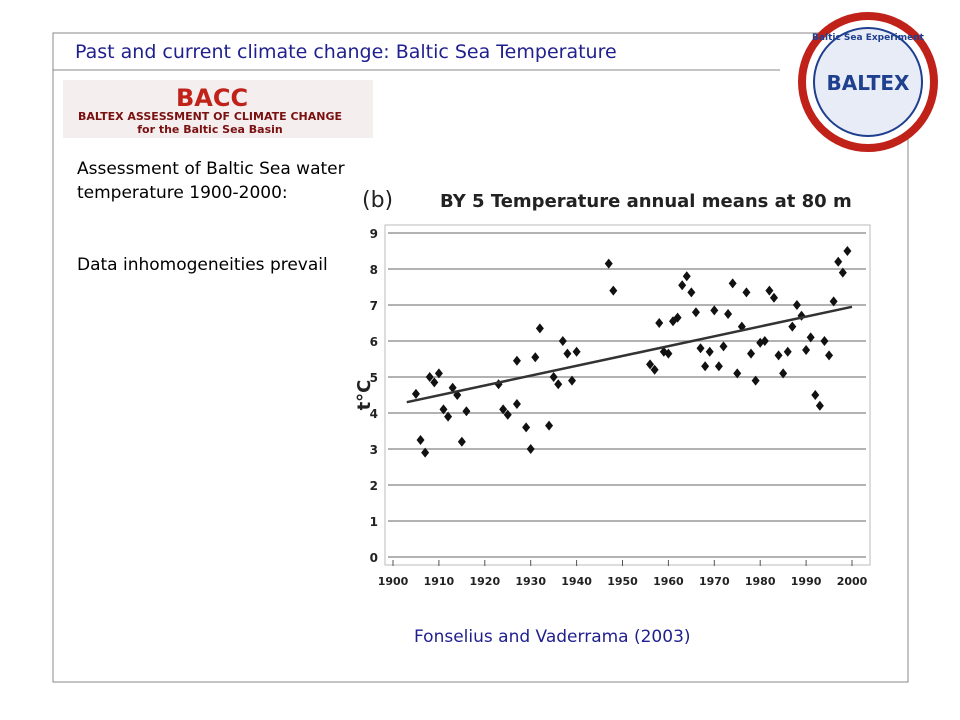 The width and height of the screenshot is (960, 720). Describe the element at coordinates (646, 201) in the screenshot. I see `chart-title: BY 5 Temperature annual means at 80 m` at that location.